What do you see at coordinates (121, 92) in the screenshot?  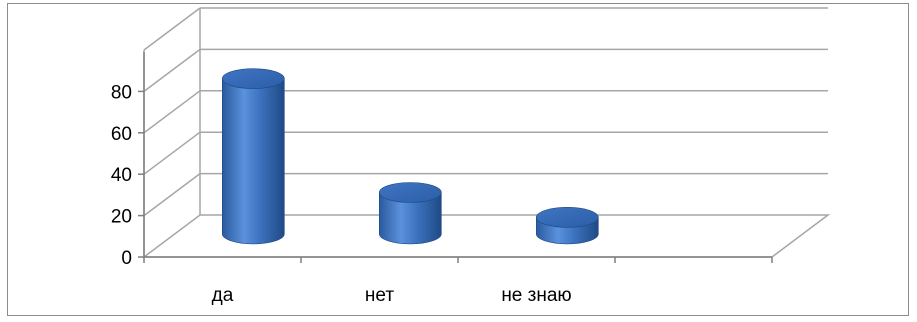 I see `y-tick-label-80: 80` at bounding box center [121, 92].